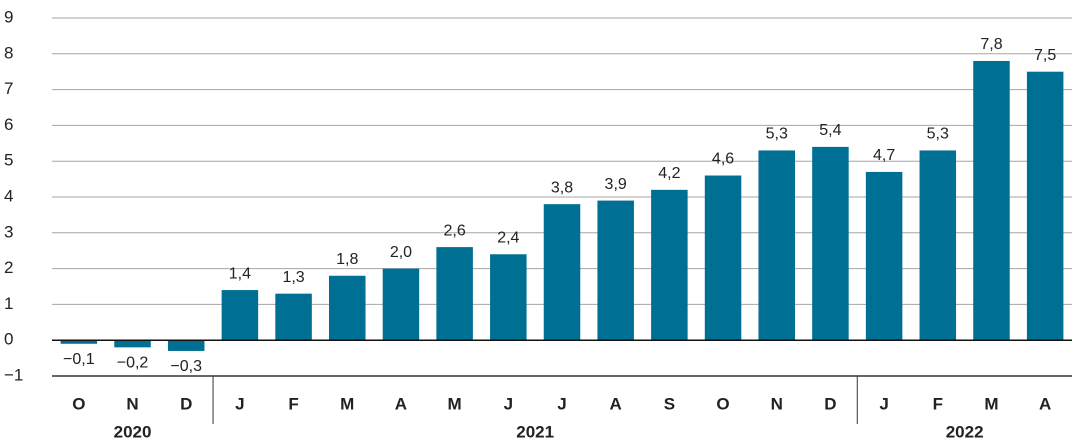 Image resolution: width=1073 pixels, height=446 pixels. I want to click on data-label: 2,0, so click(401, 252).